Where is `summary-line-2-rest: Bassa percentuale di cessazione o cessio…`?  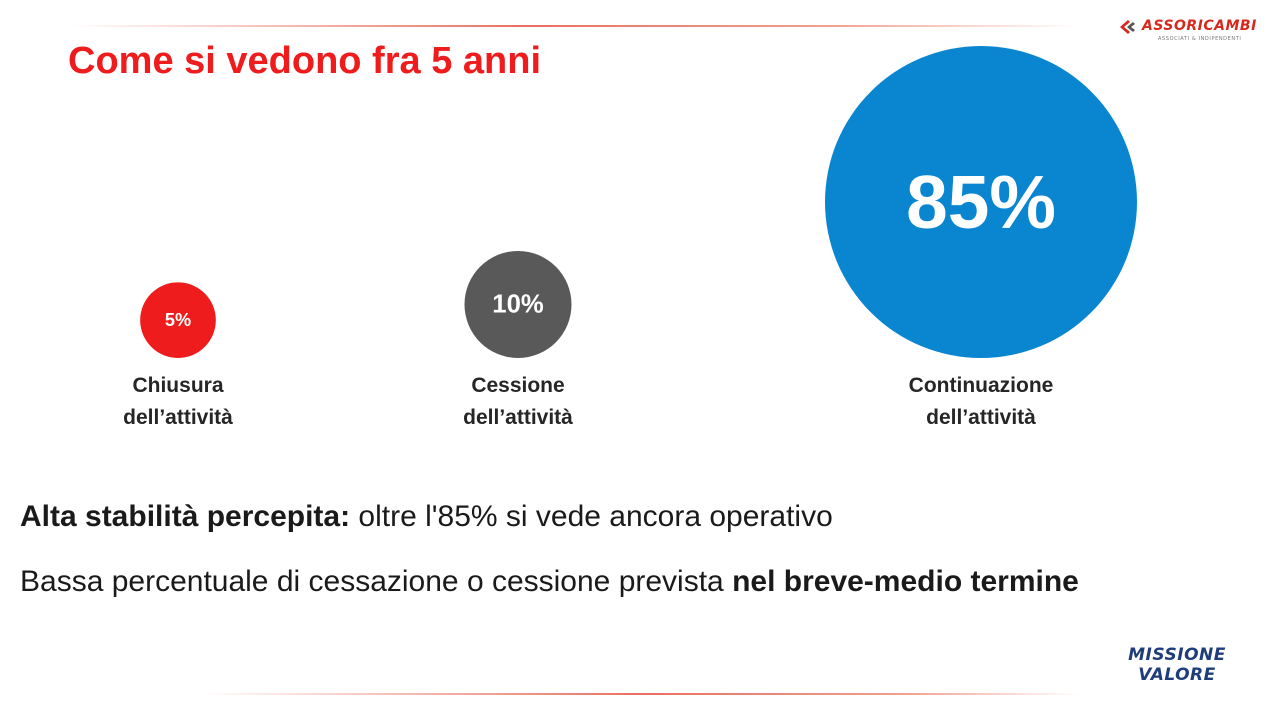 summary-line-2-rest: Bassa percentuale di cessazione o cessio… is located at coordinates (376, 581).